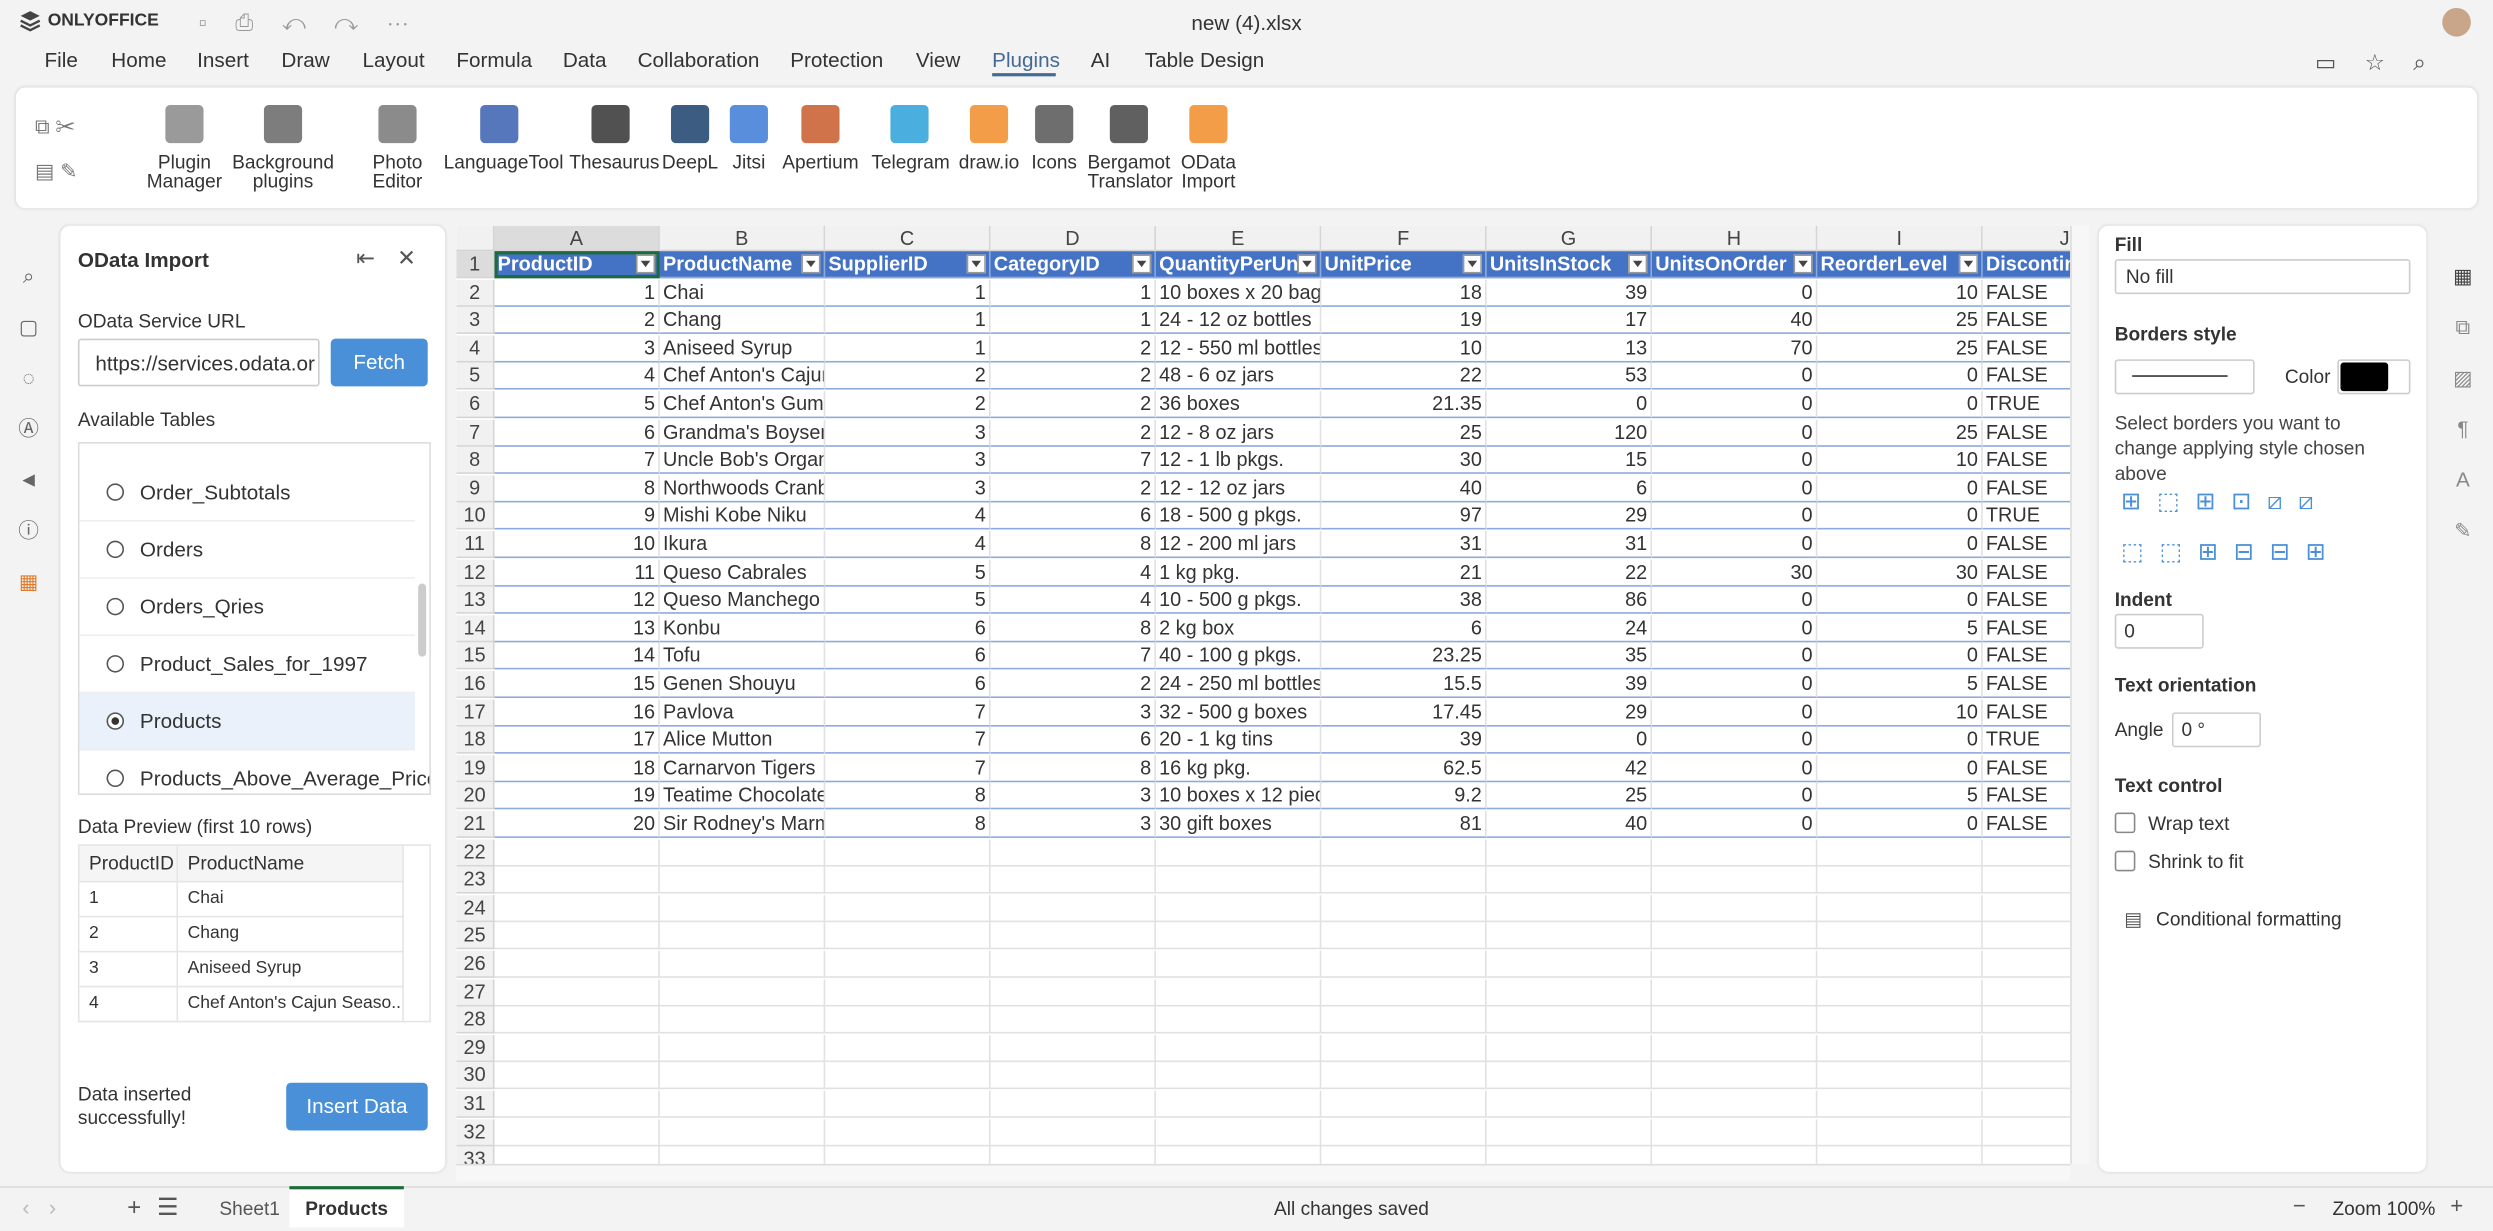  What do you see at coordinates (1900, 293) in the screenshot?
I see `cell: 10` at bounding box center [1900, 293].